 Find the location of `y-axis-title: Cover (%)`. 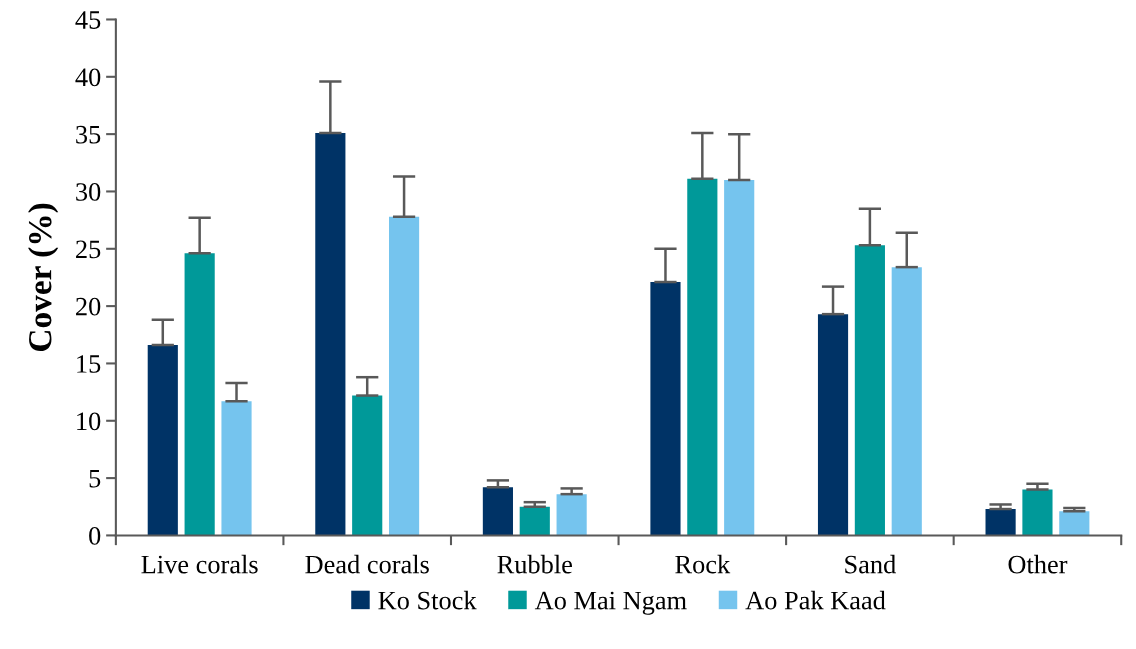

y-axis-title: Cover (%) is located at coordinates (43, 277).